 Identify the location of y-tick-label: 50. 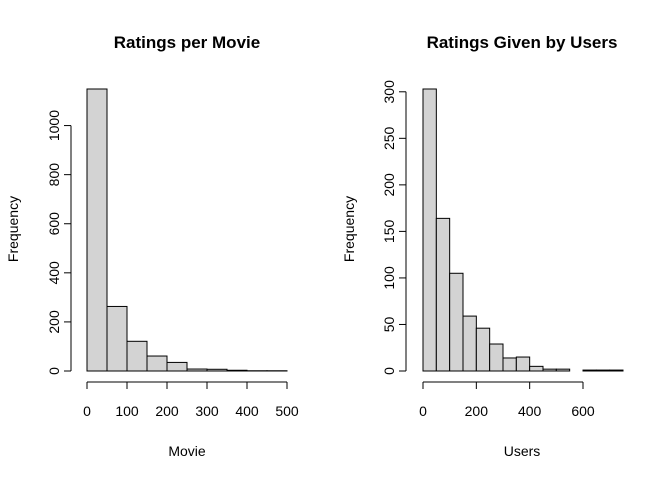
(389, 324).